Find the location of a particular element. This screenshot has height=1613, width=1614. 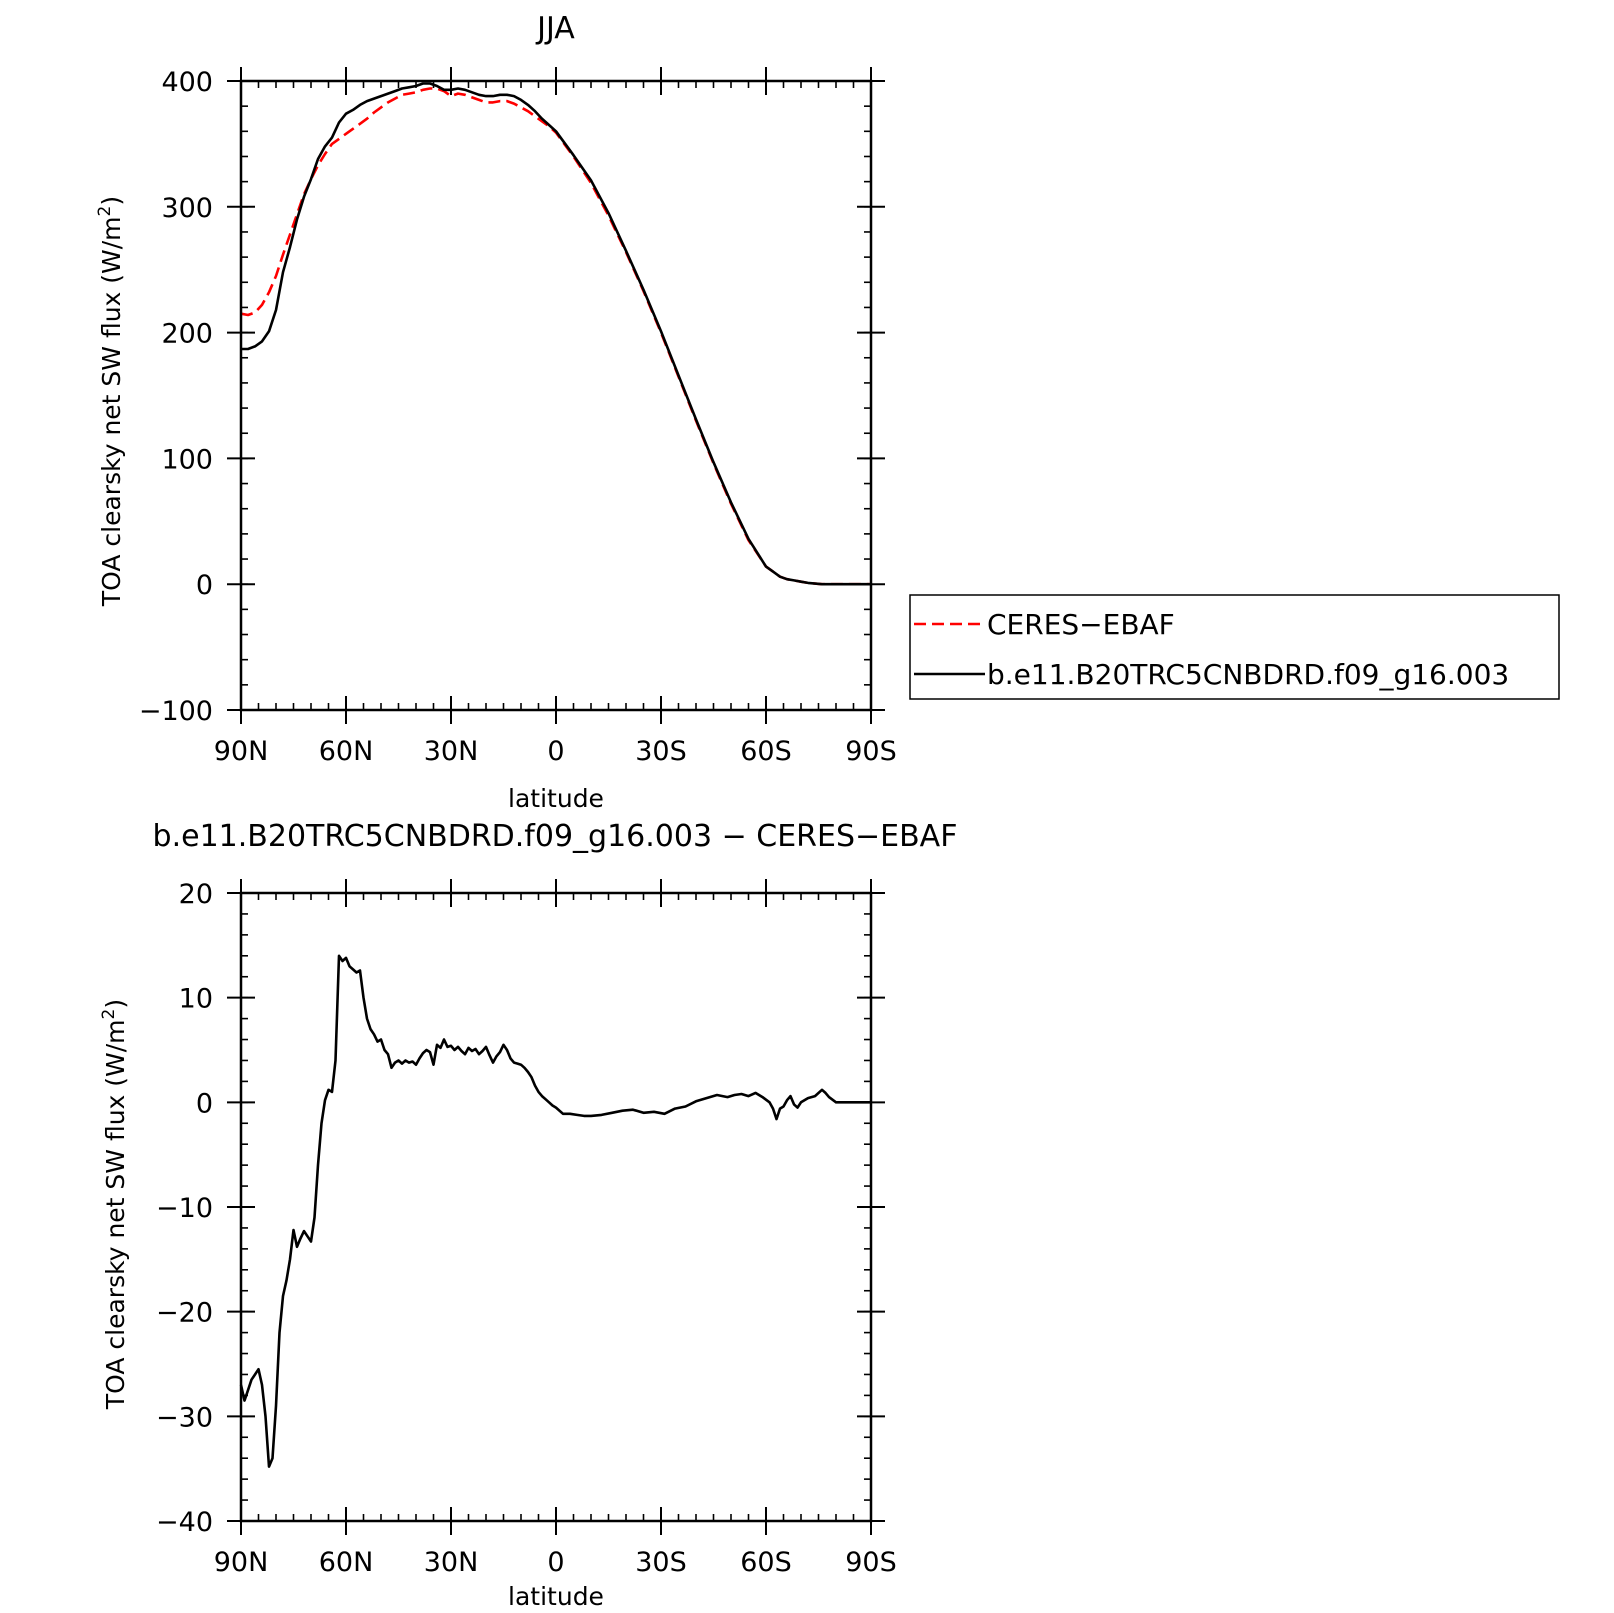

top-y-axis-label-close: ) is located at coordinates (111, 201).